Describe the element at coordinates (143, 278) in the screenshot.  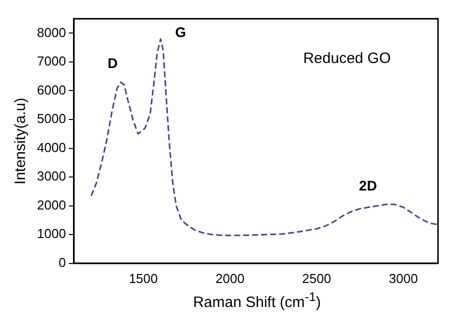
I see `x-tick-label: 1500` at that location.